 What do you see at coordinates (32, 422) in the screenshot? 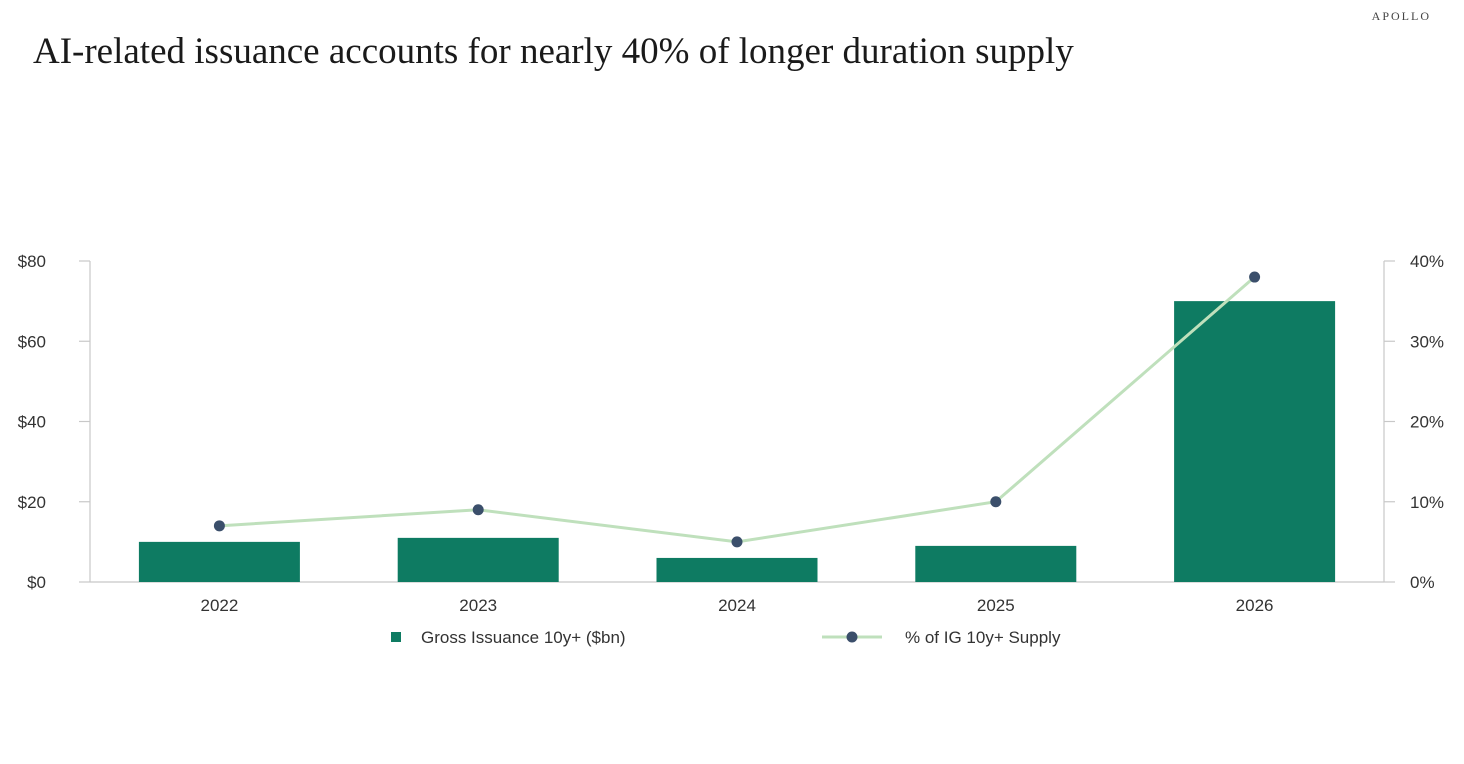
I see `left-tick-label: $40` at bounding box center [32, 422].